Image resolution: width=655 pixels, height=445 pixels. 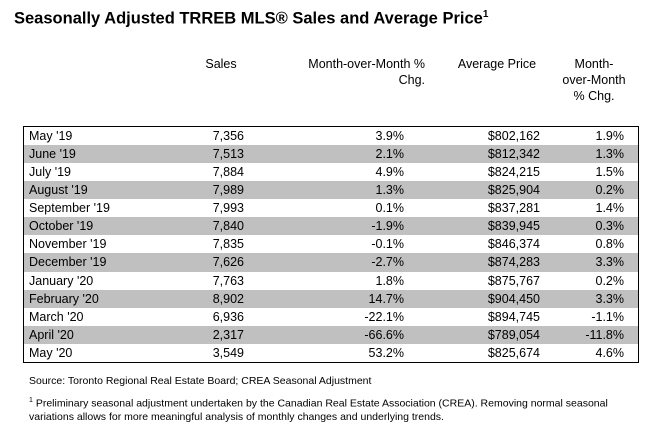 I want to click on month-cell: November '19, so click(x=68, y=244).